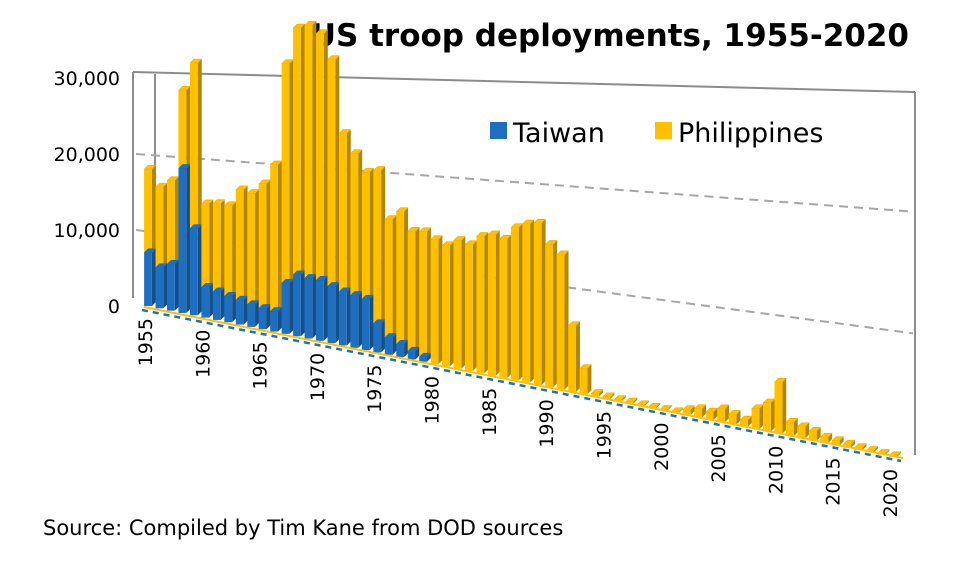 This screenshot has height=576, width=961. Describe the element at coordinates (662, 447) in the screenshot. I see `x-tick-label: 2000` at that location.